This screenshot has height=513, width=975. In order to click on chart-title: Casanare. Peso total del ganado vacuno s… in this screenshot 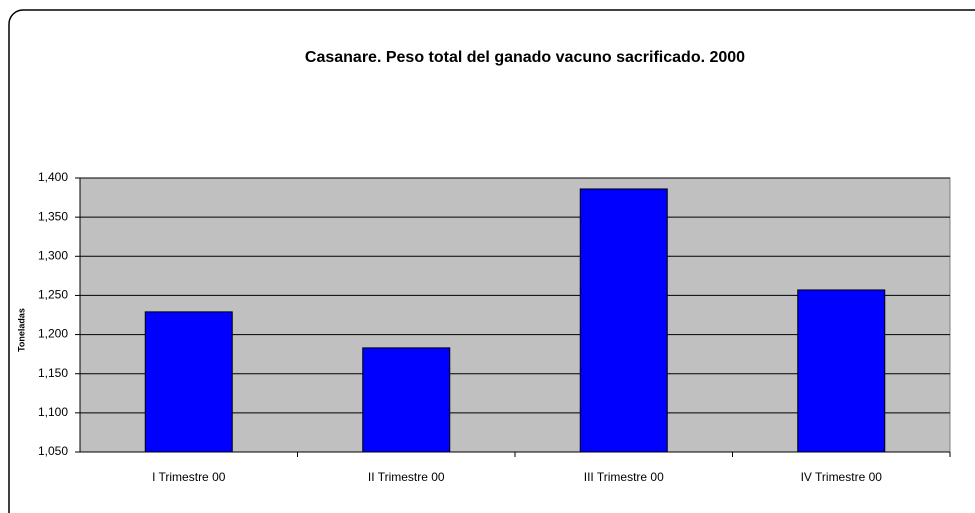, I will do `click(525, 57)`.